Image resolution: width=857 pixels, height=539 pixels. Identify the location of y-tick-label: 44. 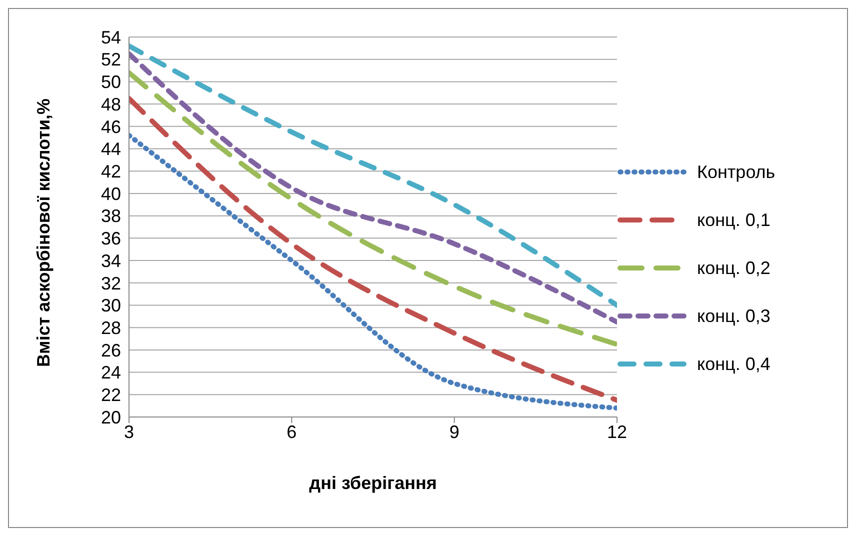
(110, 149).